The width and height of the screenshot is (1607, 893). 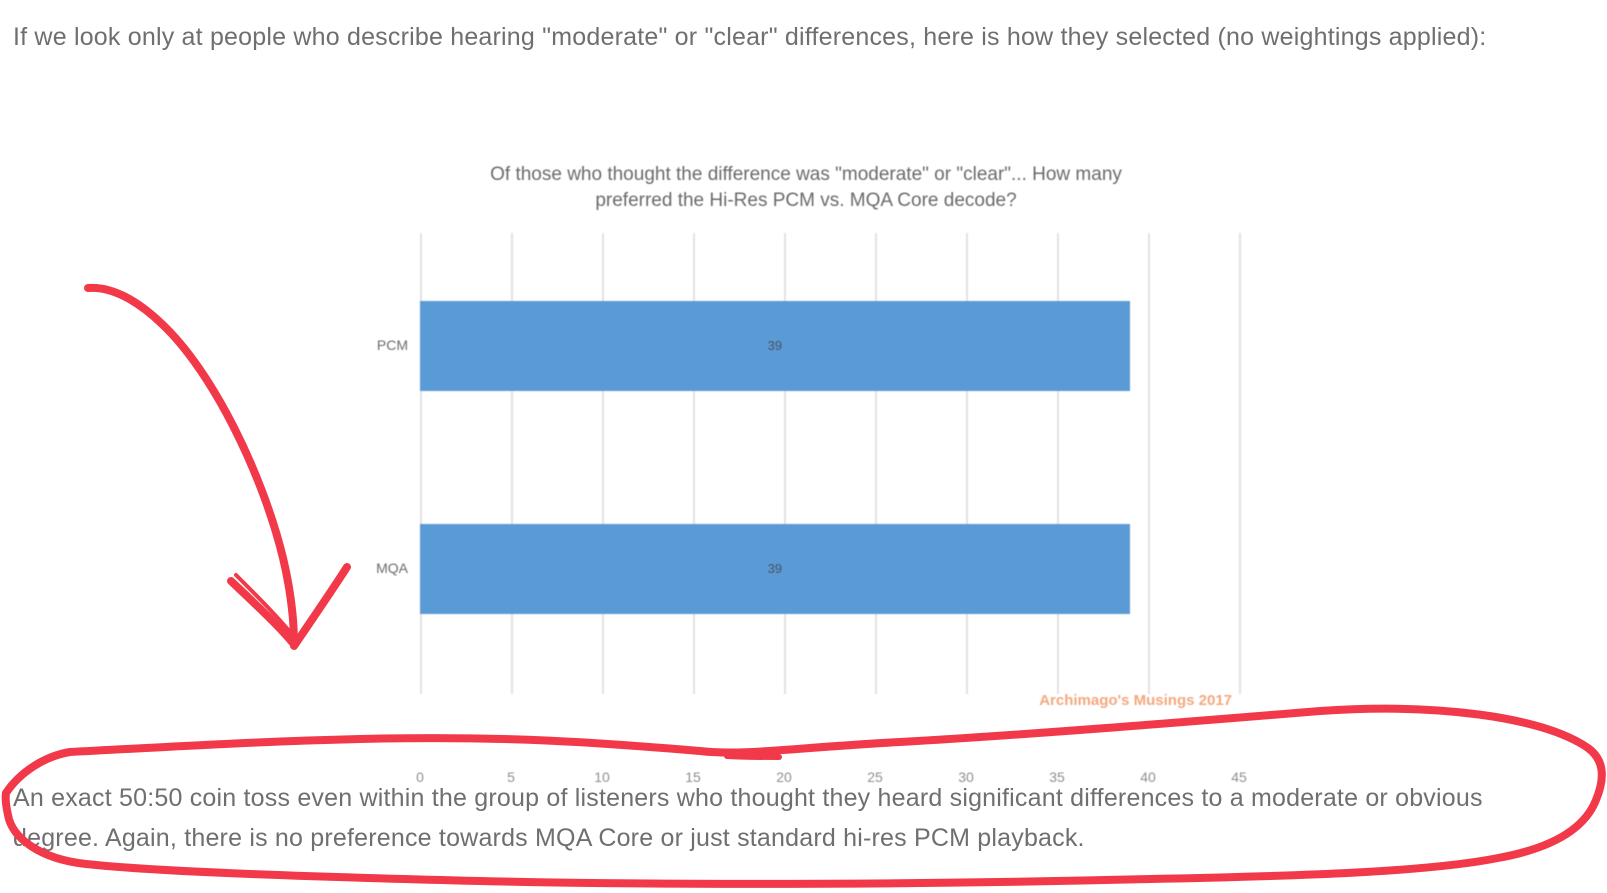 What do you see at coordinates (1135, 700) in the screenshot?
I see `chart-watermark: Archimago's Musings 2017` at bounding box center [1135, 700].